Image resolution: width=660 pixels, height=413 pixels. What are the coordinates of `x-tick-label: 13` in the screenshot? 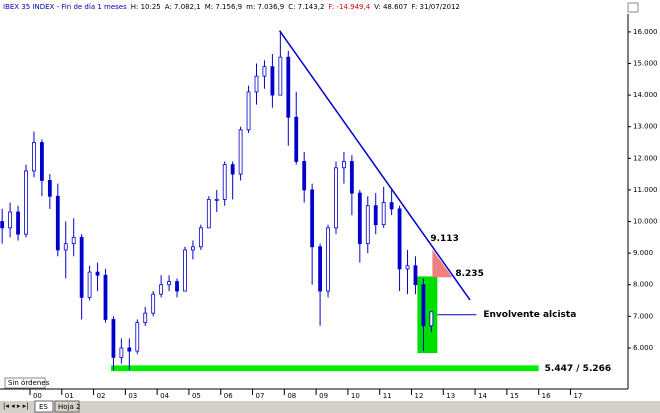 It's located at (450, 396).